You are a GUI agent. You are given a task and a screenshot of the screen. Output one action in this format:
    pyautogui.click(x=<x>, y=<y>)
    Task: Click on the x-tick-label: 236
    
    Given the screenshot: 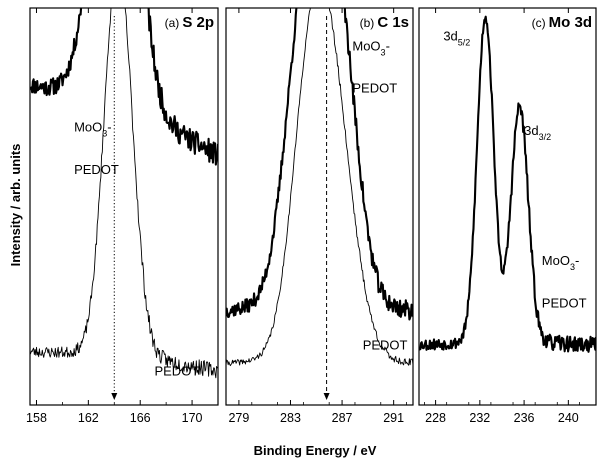 What is the action you would take?
    pyautogui.click(x=524, y=418)
    